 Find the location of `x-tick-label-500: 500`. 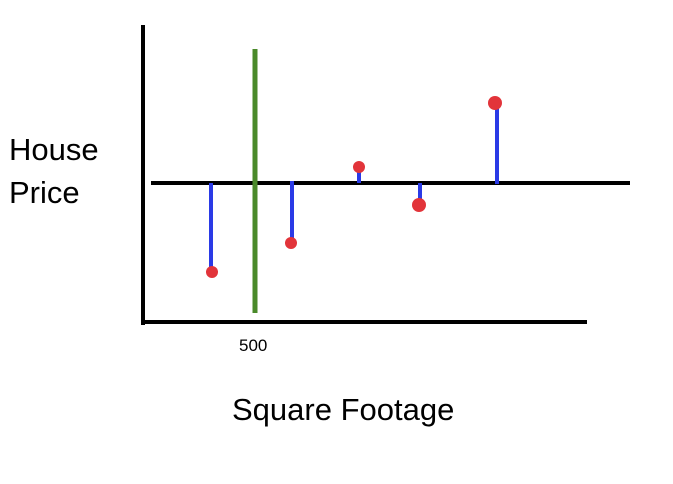

x-tick-label-500: 500 is located at coordinates (253, 345).